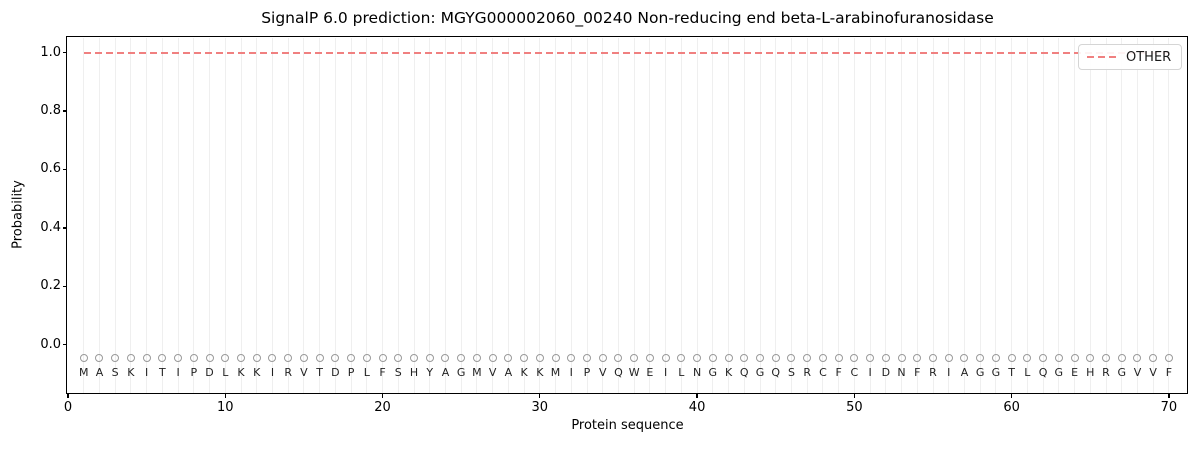 This screenshot has width=1200, height=450. What do you see at coordinates (886, 373) in the screenshot?
I see `residue-letter: D` at bounding box center [886, 373].